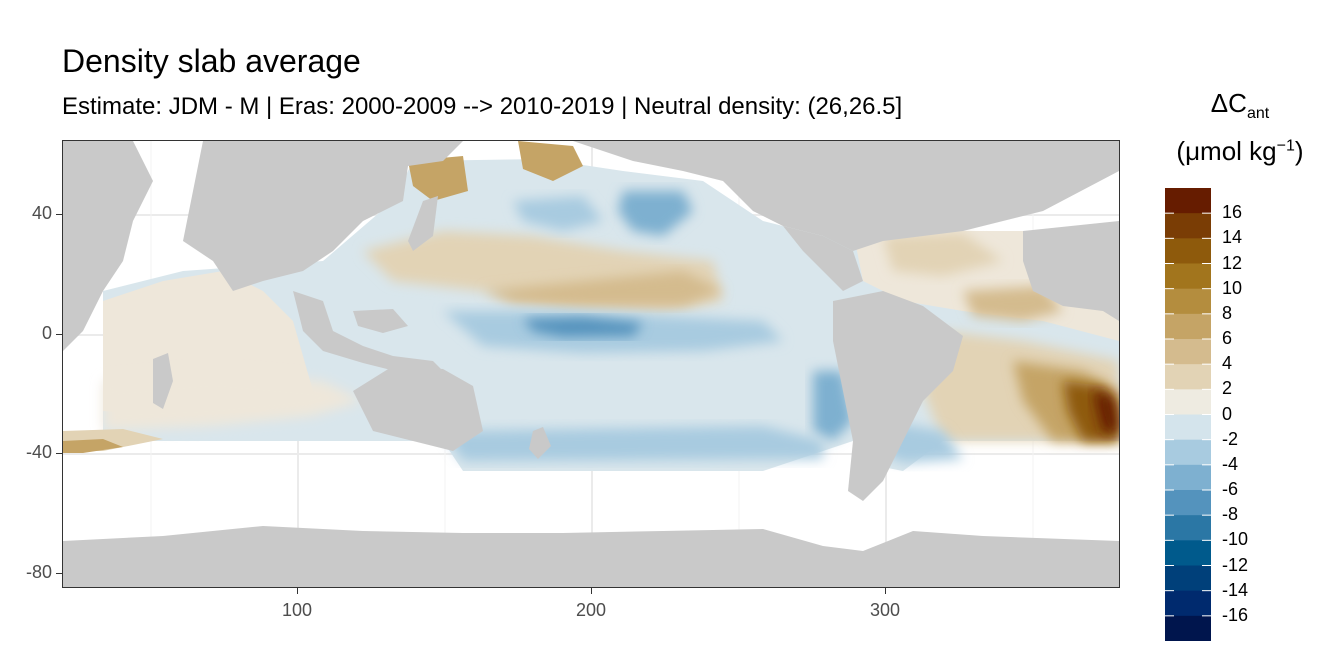 The image size is (1344, 672). Describe the element at coordinates (38, 452) in the screenshot. I see `y-tick-label: -40` at that location.